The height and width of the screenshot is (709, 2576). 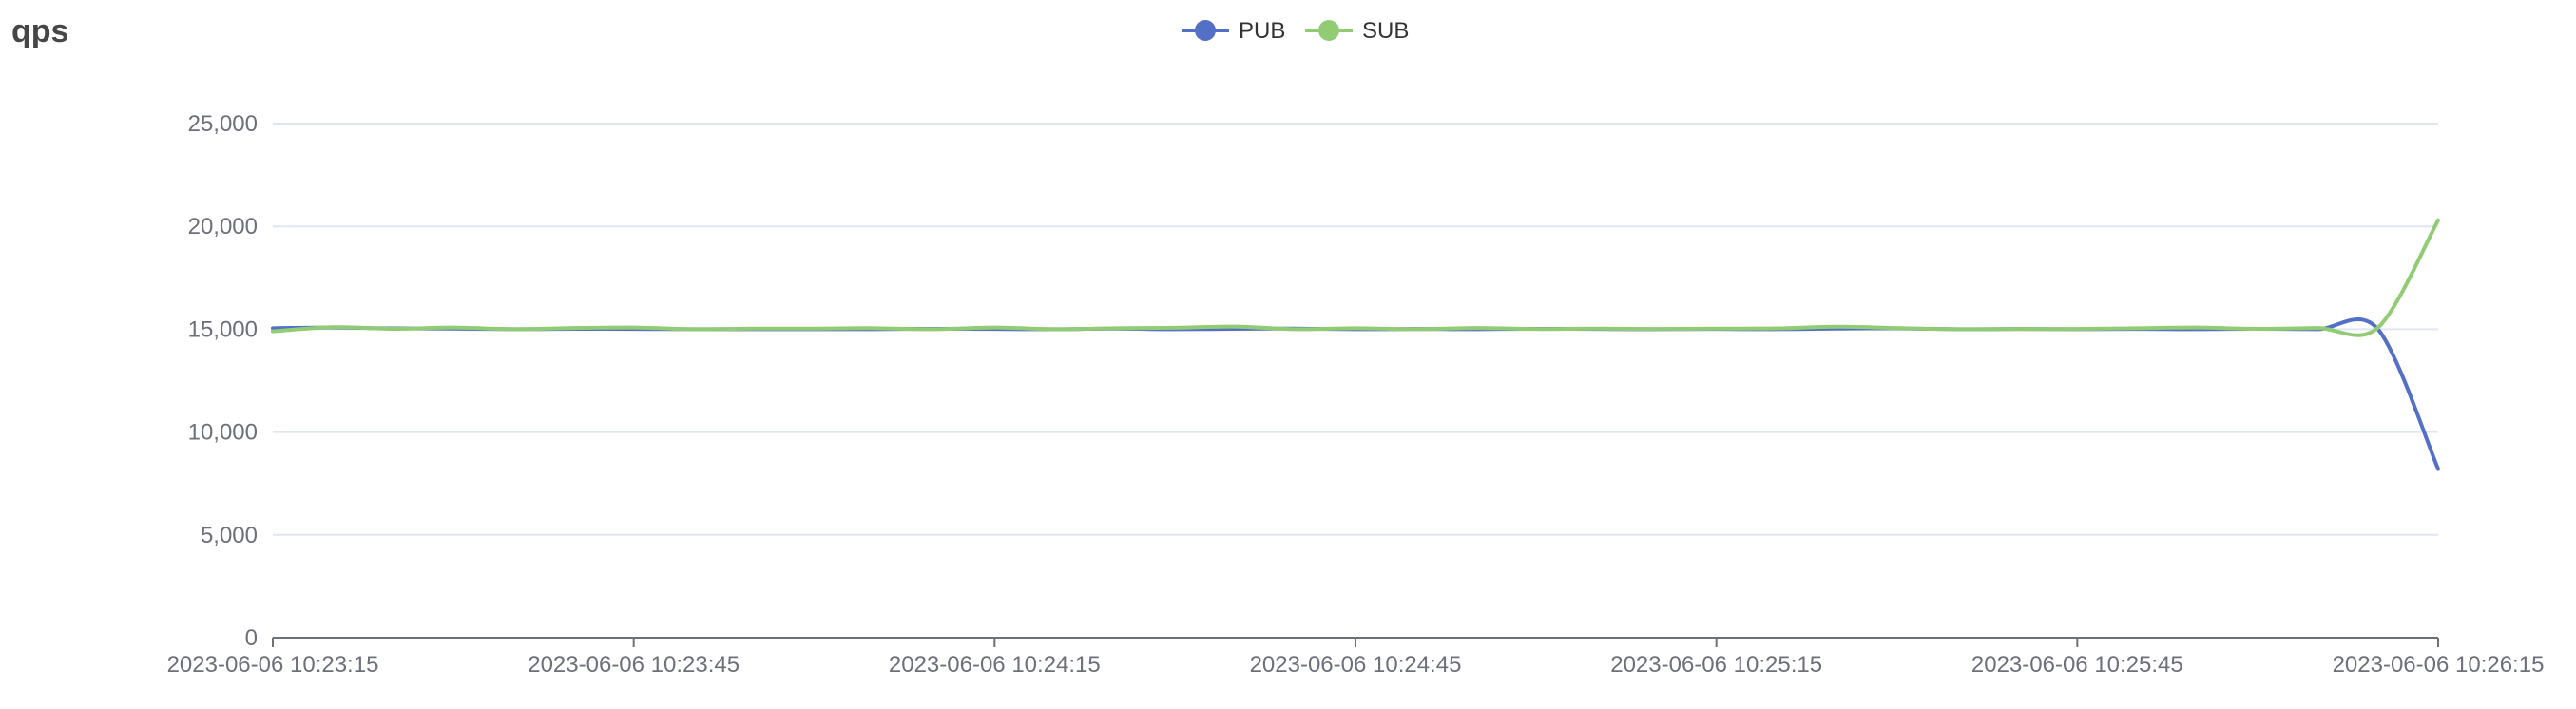 I want to click on x-tick-label: 2023-06-06 10:24:15, so click(x=995, y=665).